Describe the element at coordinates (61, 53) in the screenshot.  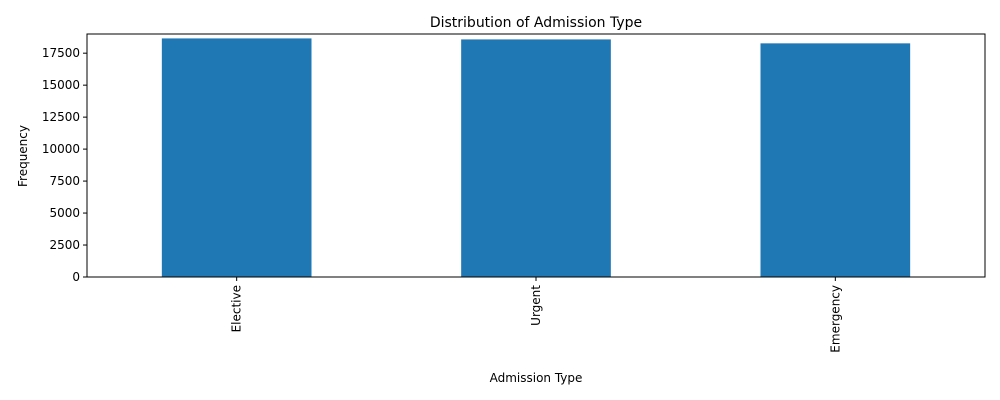
I see `y-tick-label: 17500` at that location.